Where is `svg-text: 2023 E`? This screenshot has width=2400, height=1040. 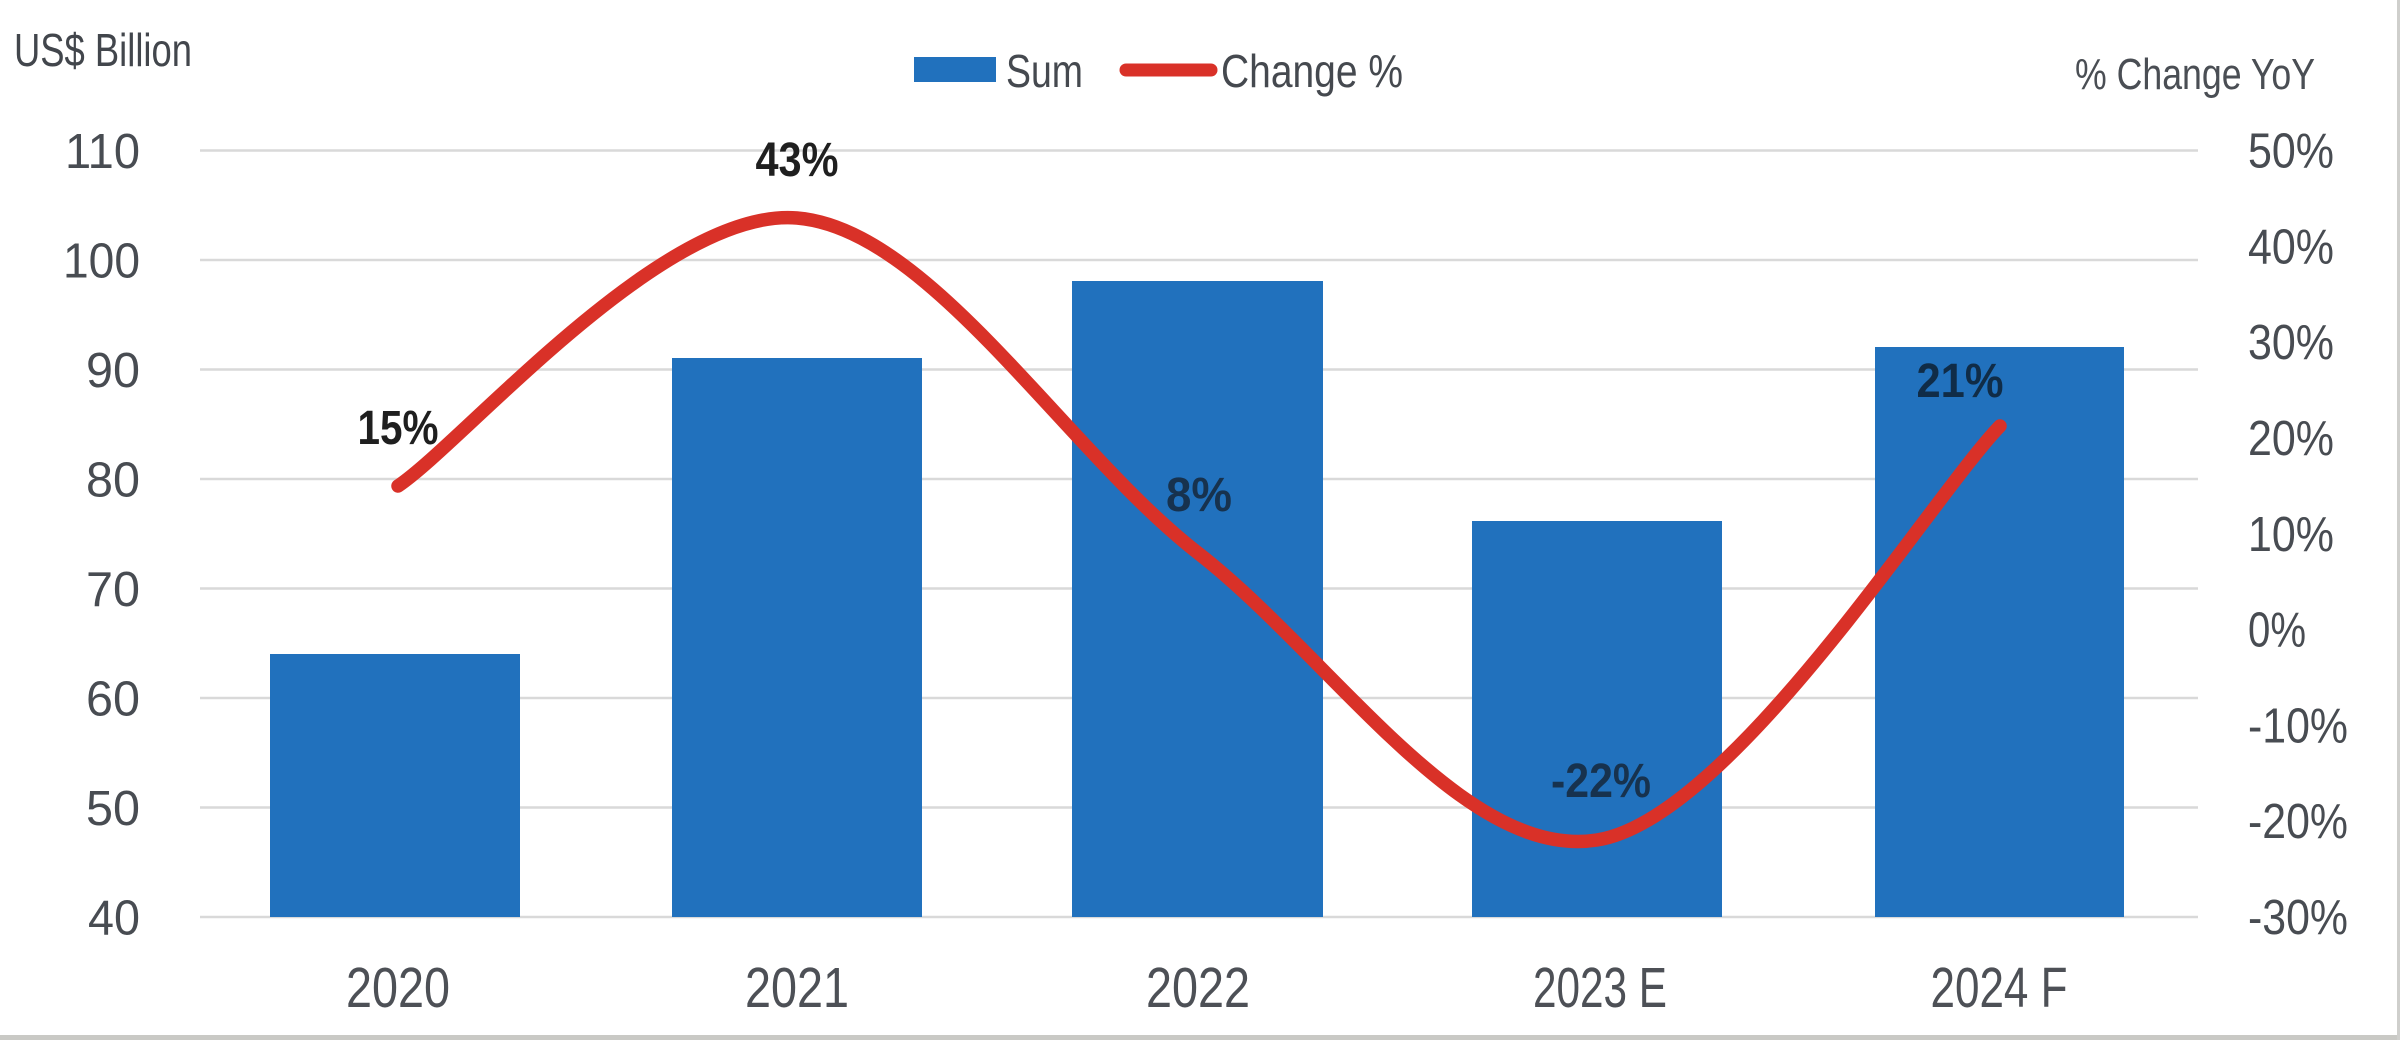 svg-text: 2023 E is located at coordinates (1600, 988).